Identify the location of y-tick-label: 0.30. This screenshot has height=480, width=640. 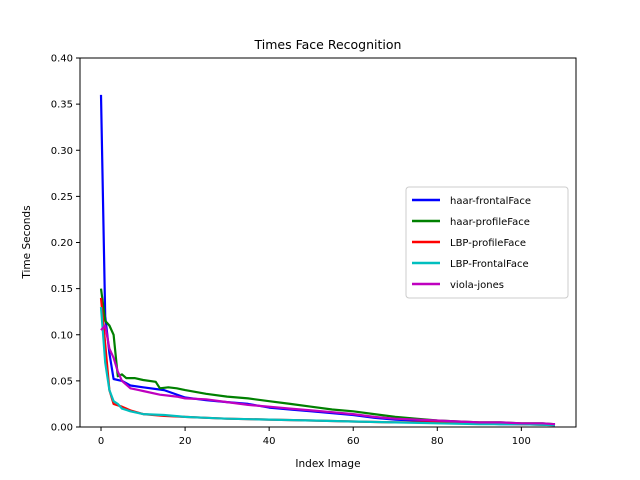
(62, 151).